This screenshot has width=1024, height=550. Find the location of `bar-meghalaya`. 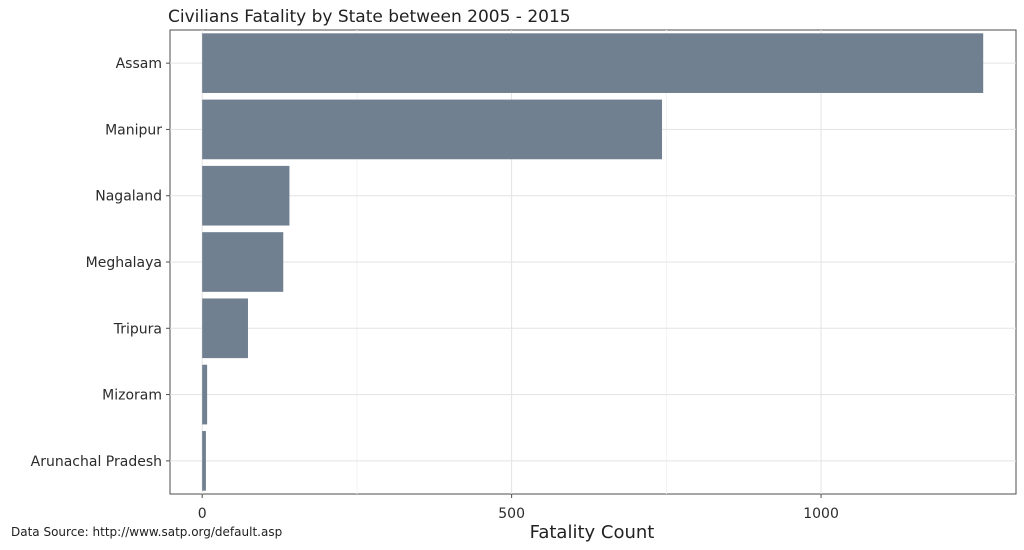

bar-meghalaya is located at coordinates (243, 262).